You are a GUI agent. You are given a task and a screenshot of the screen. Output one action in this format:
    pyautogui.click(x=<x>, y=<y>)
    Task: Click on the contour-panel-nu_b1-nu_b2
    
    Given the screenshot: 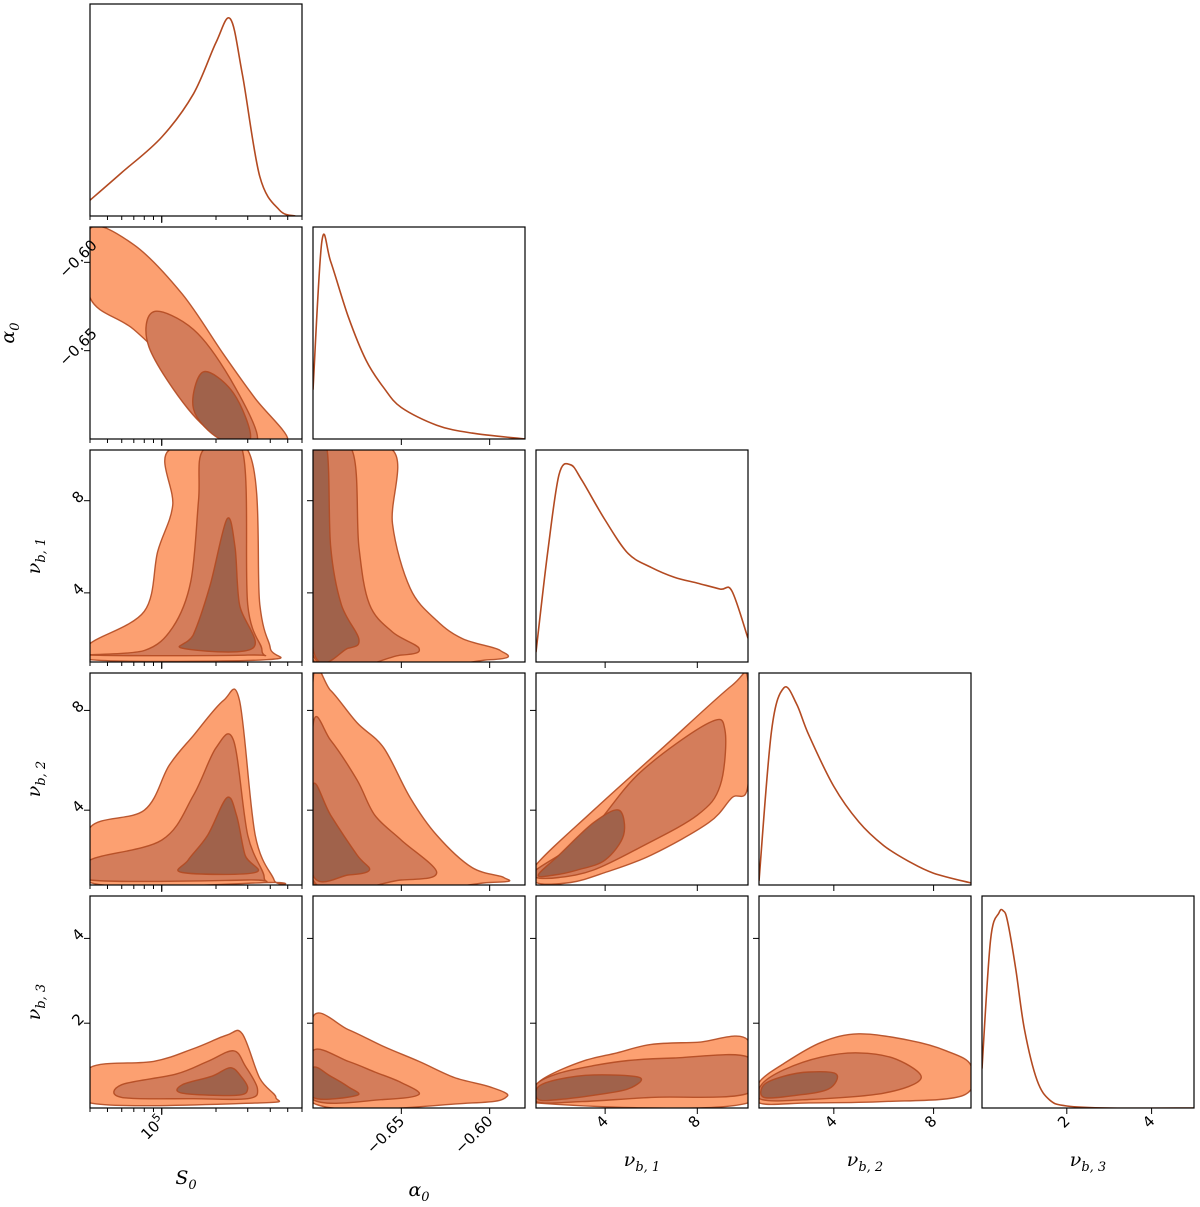 What is the action you would take?
    pyautogui.click(x=642, y=779)
    